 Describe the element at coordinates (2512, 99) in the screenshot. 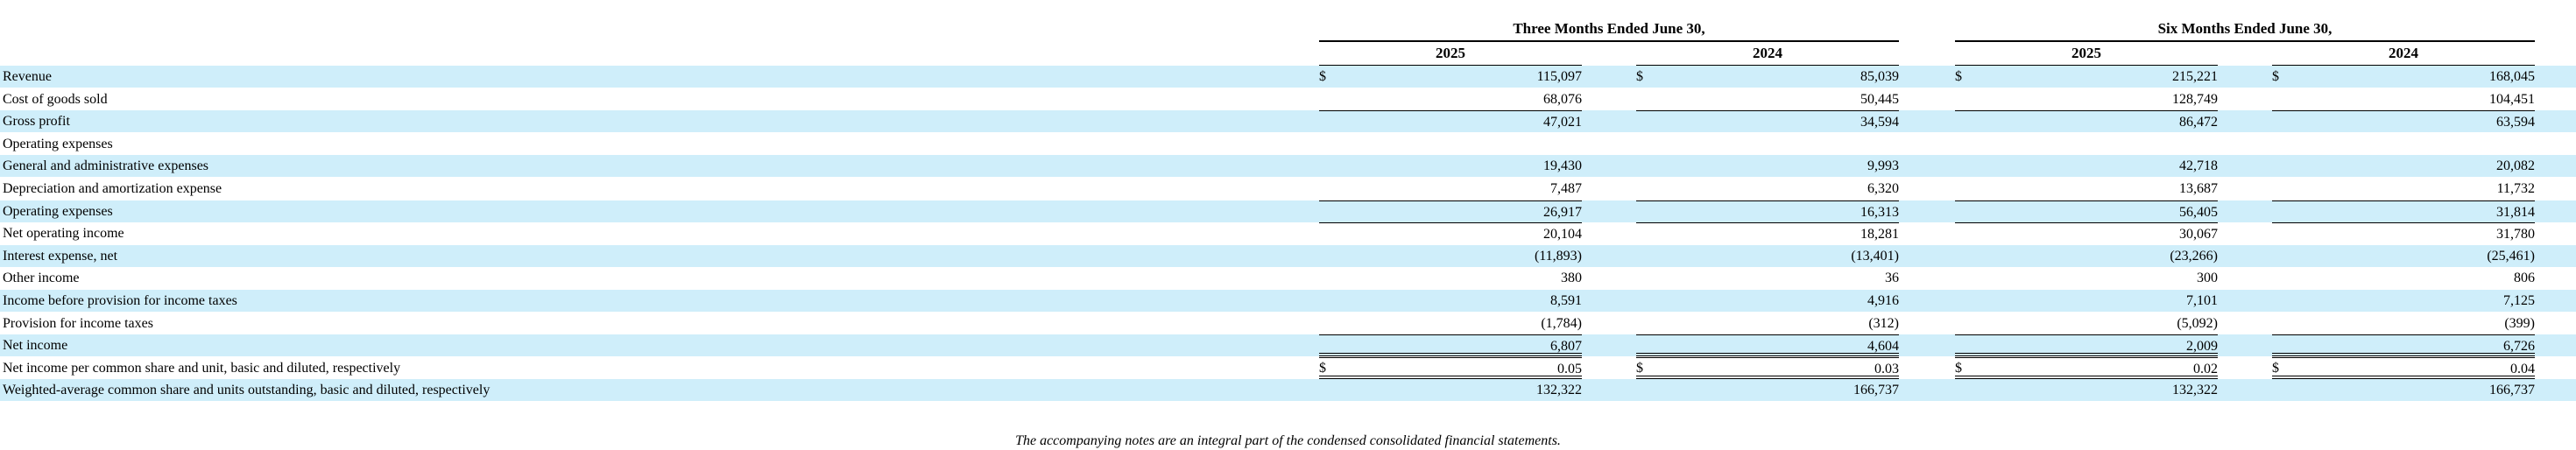

I see `value-cell: 104,451` at that location.